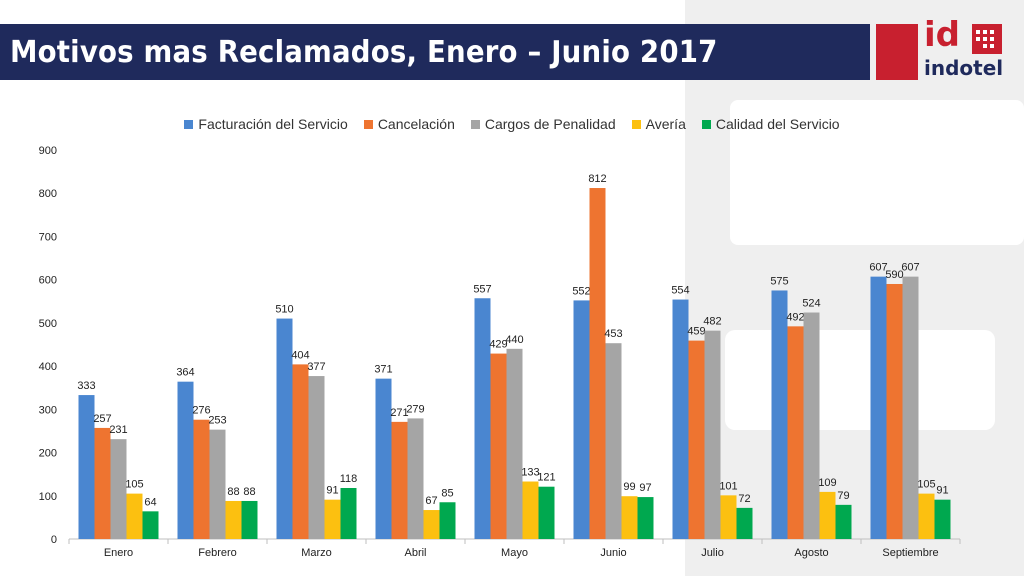  Describe the element at coordinates (550, 124) in the screenshot. I see `legend-label: Cargos de Penalidad` at that location.